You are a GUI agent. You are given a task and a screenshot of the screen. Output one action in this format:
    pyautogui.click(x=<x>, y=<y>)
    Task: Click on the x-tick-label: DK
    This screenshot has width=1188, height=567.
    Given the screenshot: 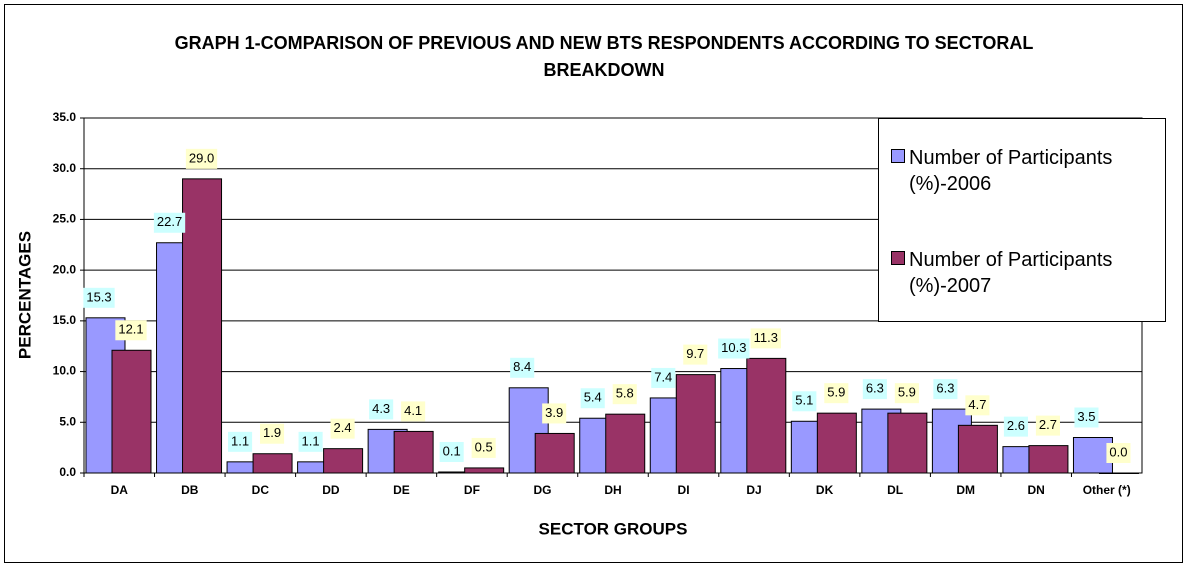 What is the action you would take?
    pyautogui.click(x=825, y=490)
    